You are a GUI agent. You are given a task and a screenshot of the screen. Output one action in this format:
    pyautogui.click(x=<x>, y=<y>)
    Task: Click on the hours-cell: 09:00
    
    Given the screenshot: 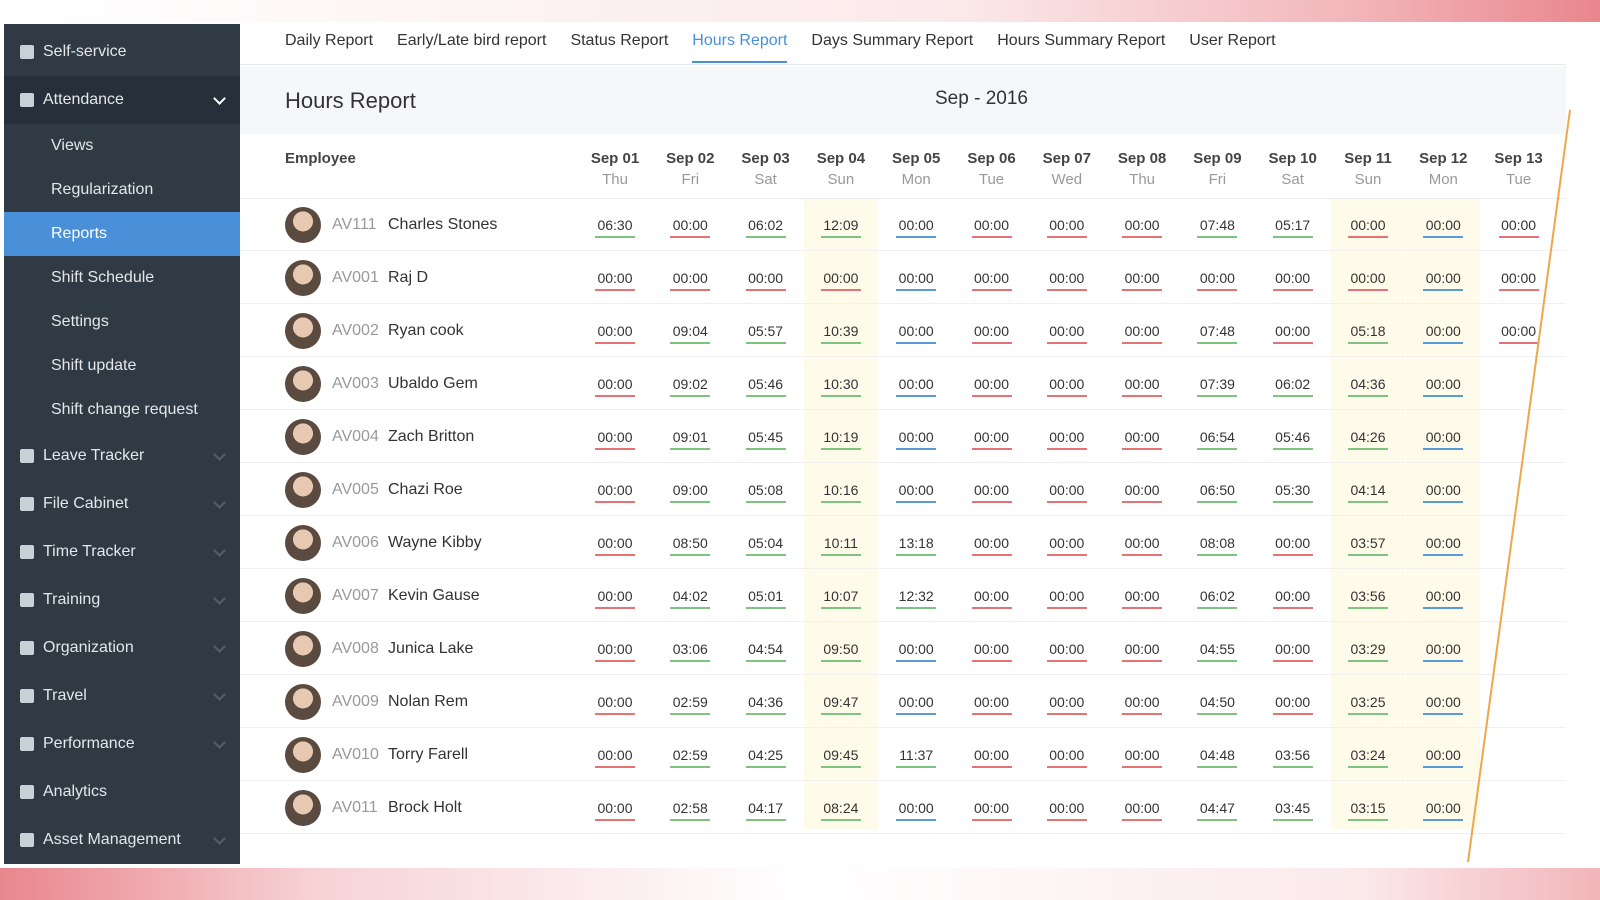 What is the action you would take?
    pyautogui.click(x=690, y=490)
    